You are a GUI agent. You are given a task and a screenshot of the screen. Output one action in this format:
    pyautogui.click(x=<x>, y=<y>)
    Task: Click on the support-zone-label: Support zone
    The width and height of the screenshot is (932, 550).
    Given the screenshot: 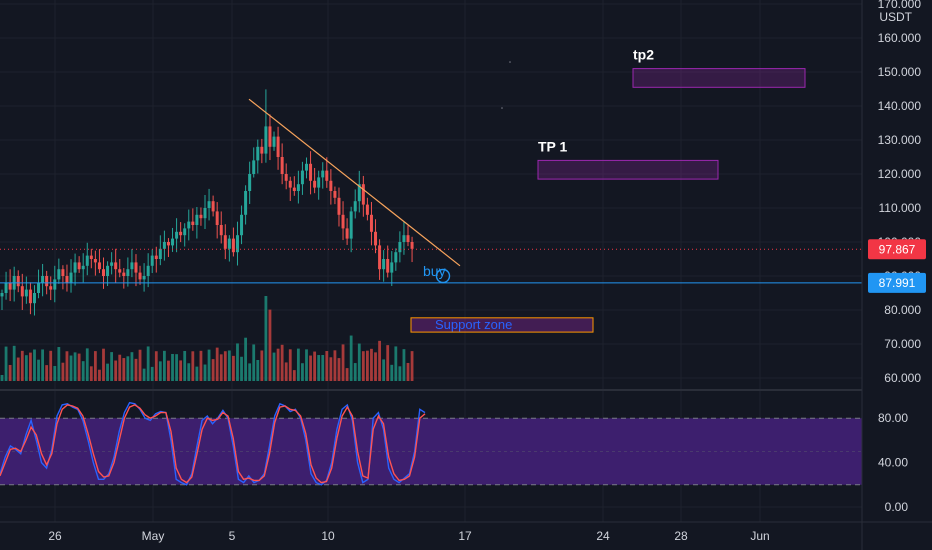 What is the action you would take?
    pyautogui.click(x=473, y=324)
    